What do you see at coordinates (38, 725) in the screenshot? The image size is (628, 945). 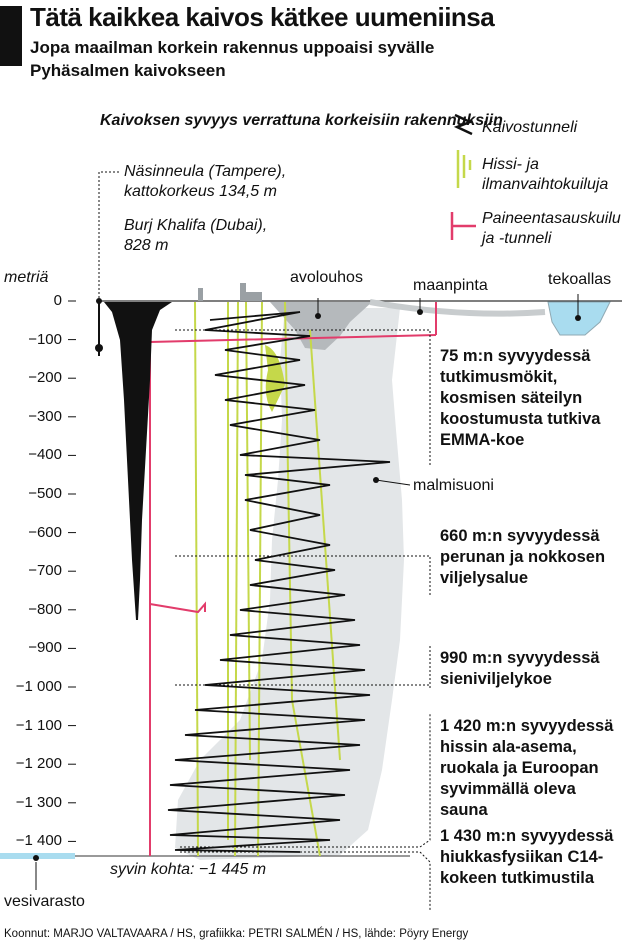 I see `axis-tick-label: −1 100` at bounding box center [38, 725].